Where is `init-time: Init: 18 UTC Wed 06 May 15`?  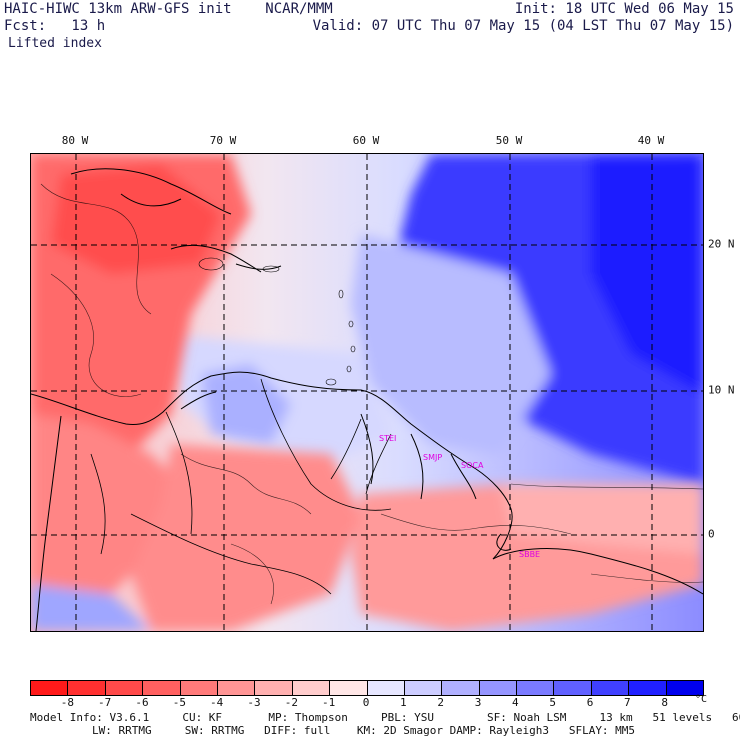 init-time: Init: 18 UTC Wed 06 May 15 is located at coordinates (624, 9).